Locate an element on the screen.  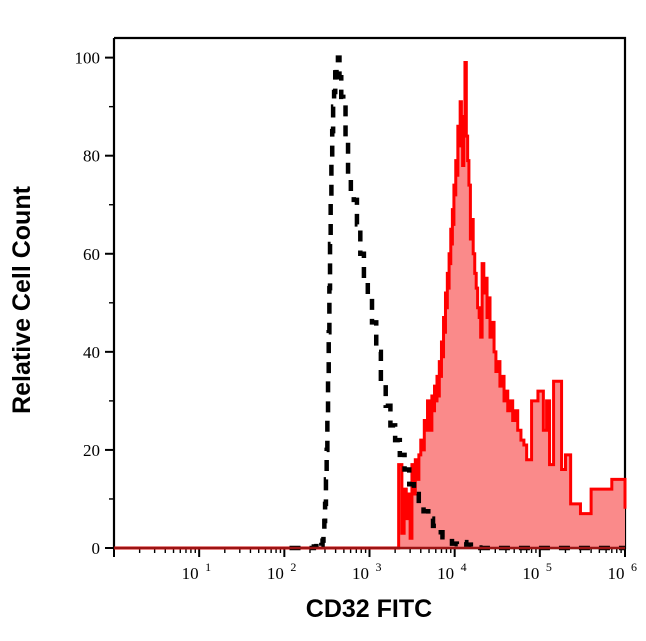
x-tick-label-exponent: 1 is located at coordinates (208, 567).